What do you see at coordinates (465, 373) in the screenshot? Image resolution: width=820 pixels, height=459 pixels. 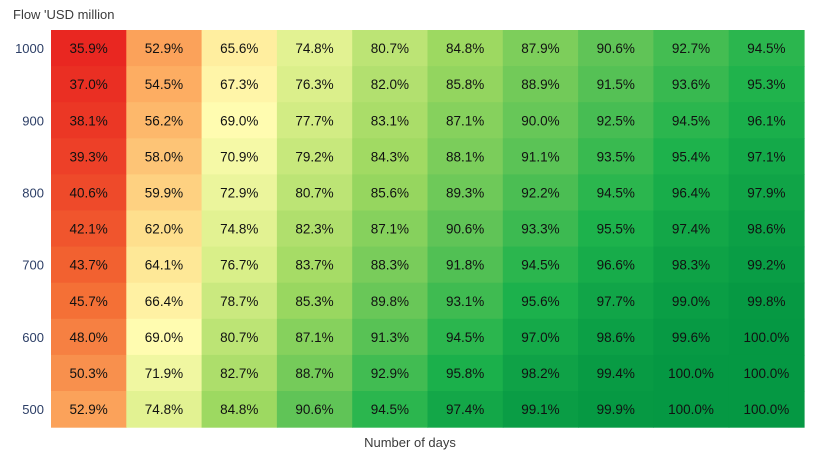 I see `heatmap-cell-label: 95.8%` at bounding box center [465, 373].